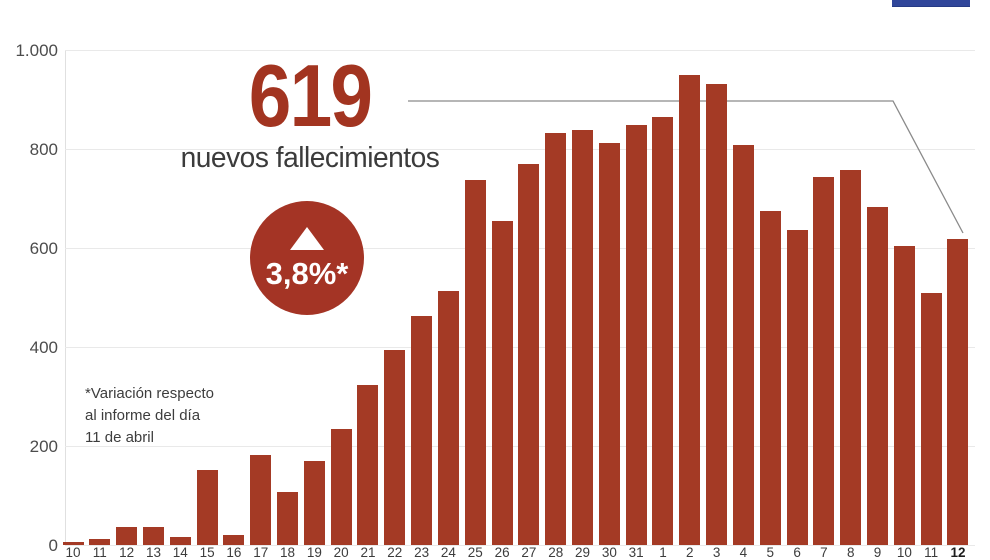 Image resolution: width=990 pixels, height=560 pixels. What do you see at coordinates (53, 545) in the screenshot?
I see `y-tick-label: 0` at bounding box center [53, 545].